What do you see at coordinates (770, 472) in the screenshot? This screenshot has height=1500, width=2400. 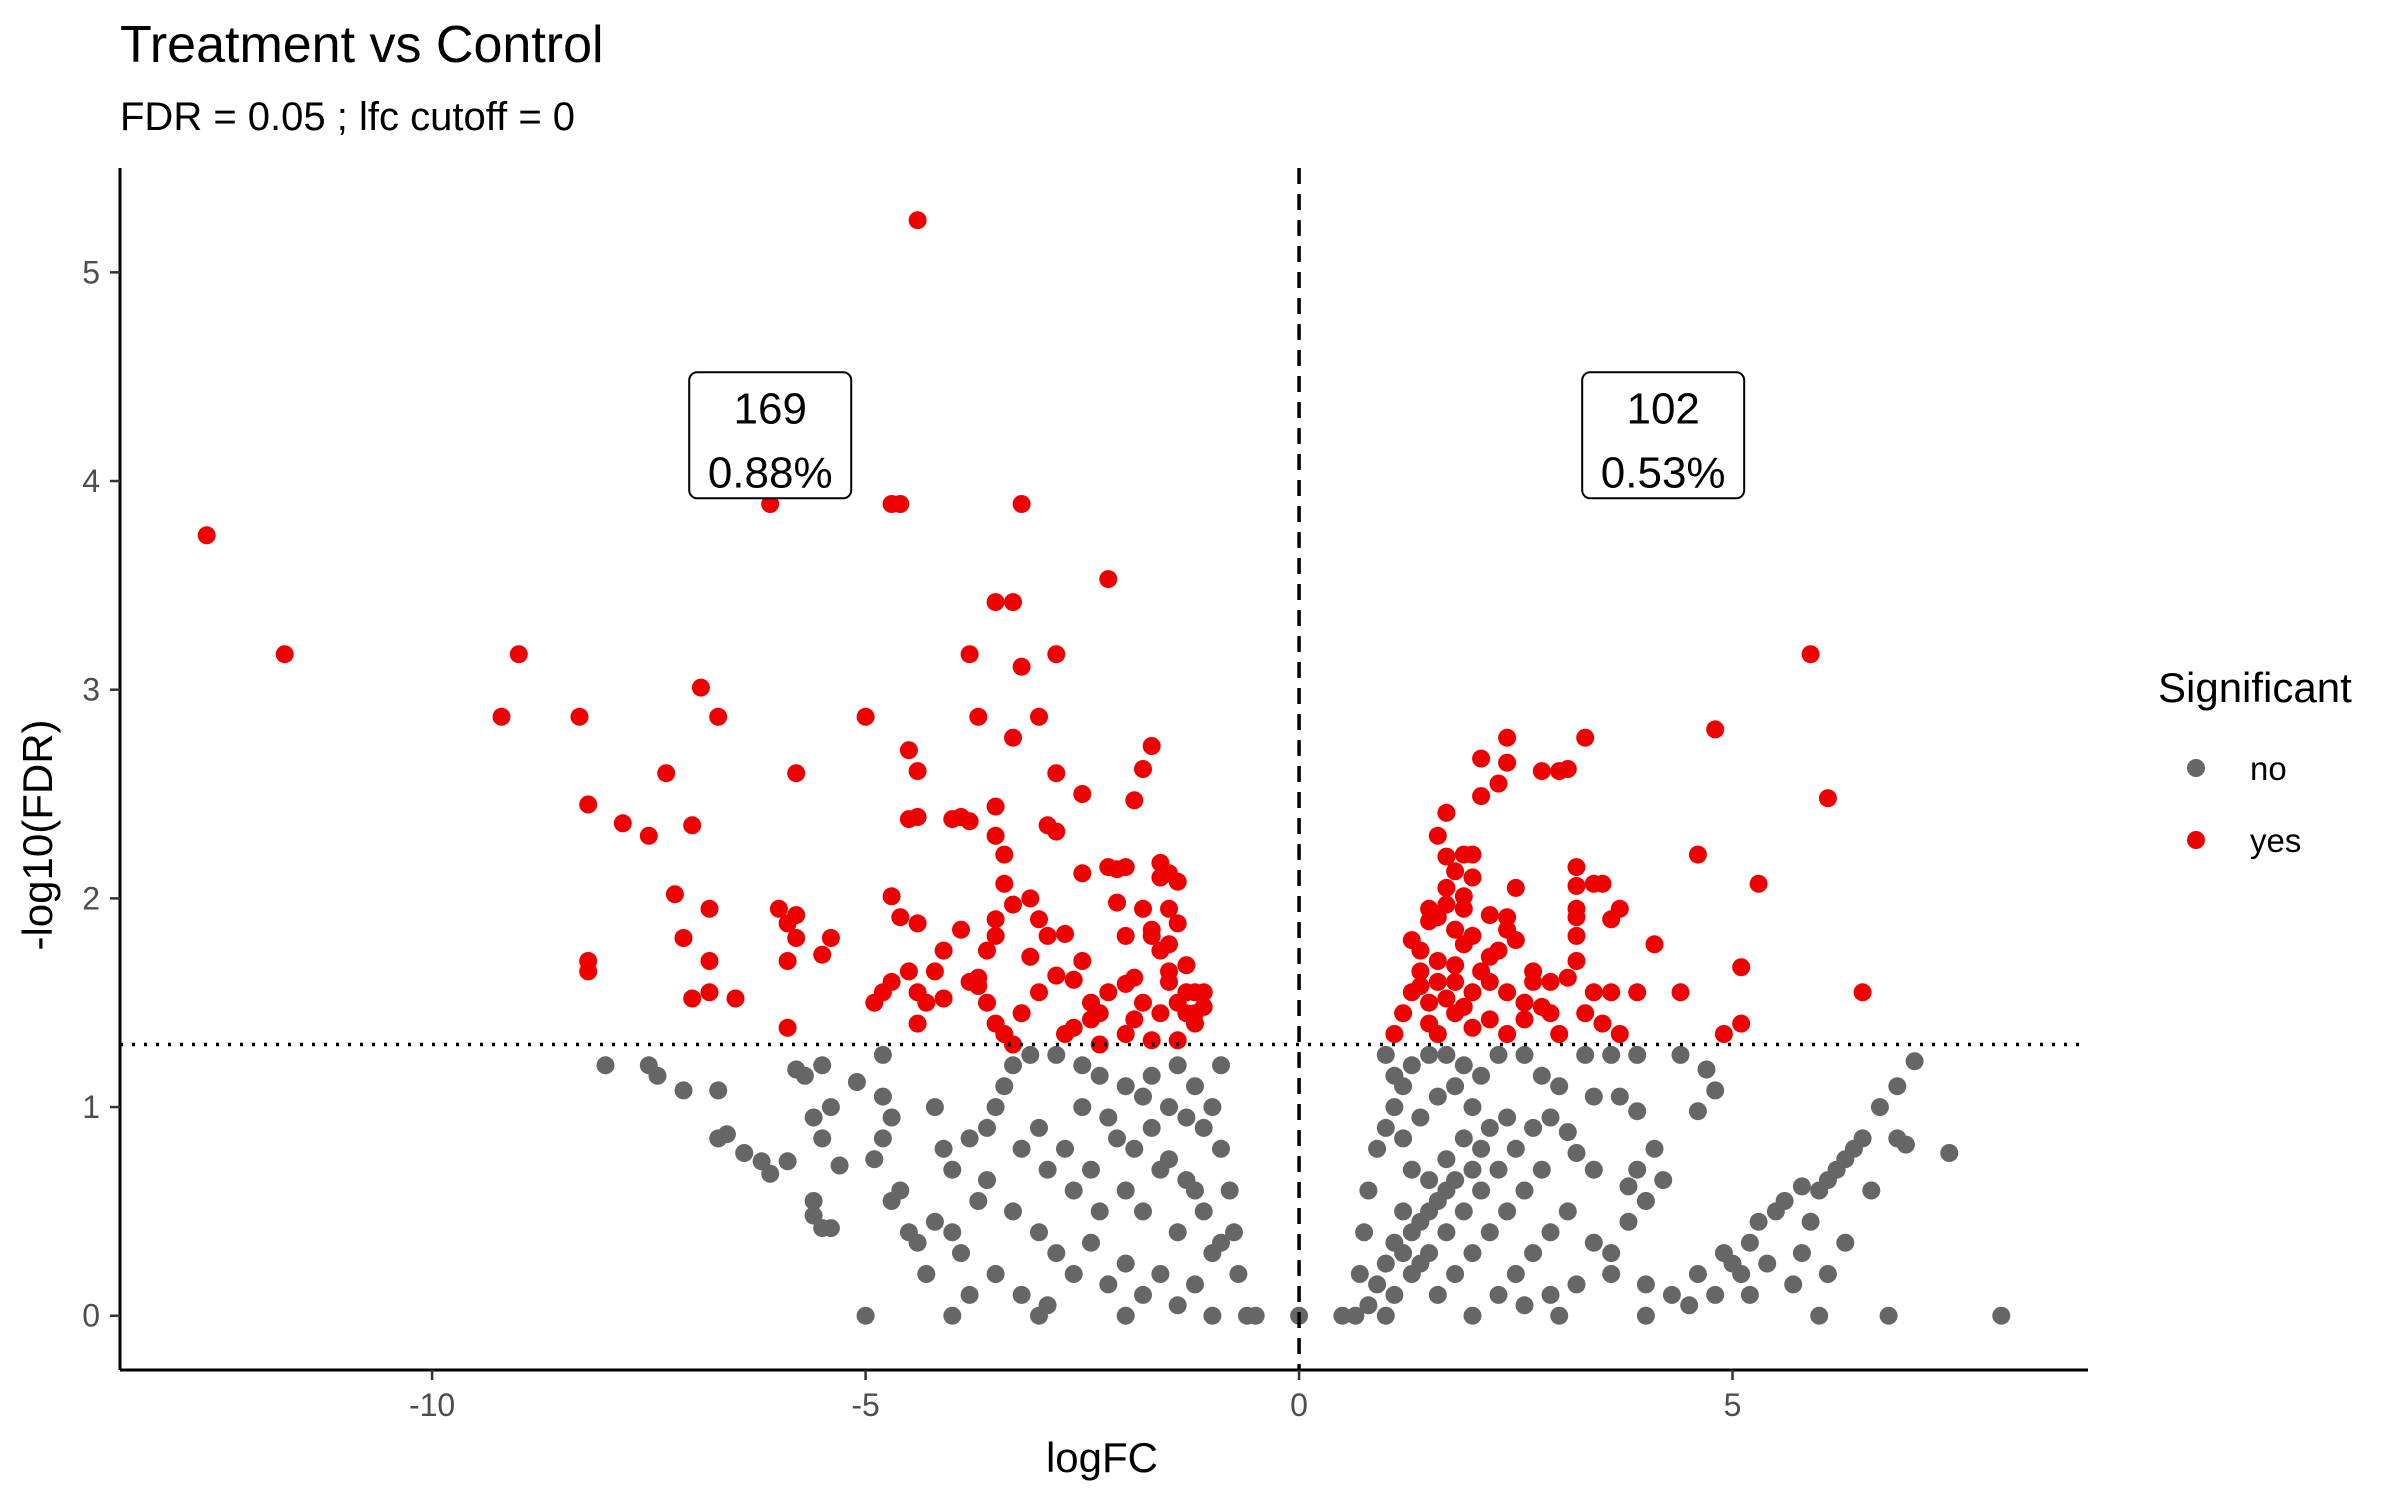 I see `annotation-percent: 0.88%` at bounding box center [770, 472].